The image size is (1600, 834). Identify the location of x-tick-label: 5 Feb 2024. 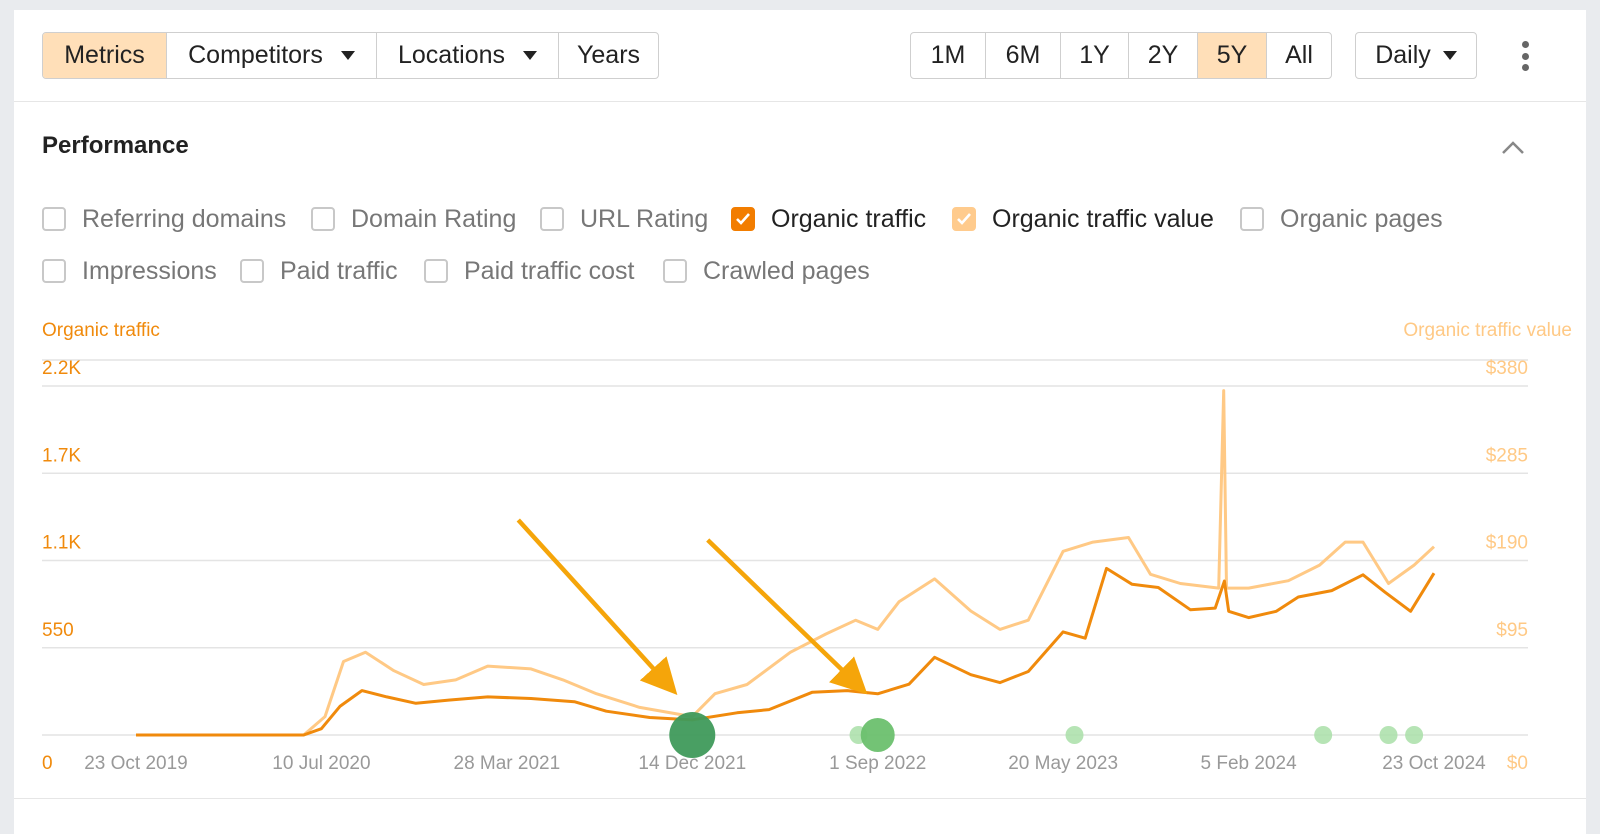
(1249, 763).